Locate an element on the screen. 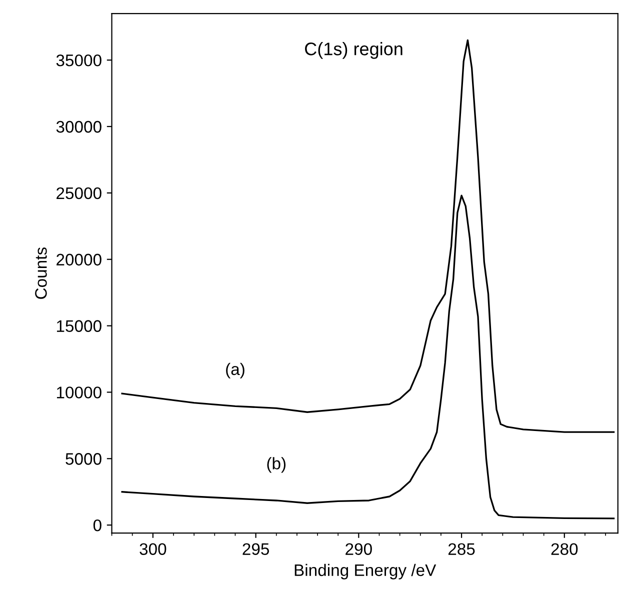 The height and width of the screenshot is (604, 621). y-tick-label: 0 is located at coordinates (97, 525).